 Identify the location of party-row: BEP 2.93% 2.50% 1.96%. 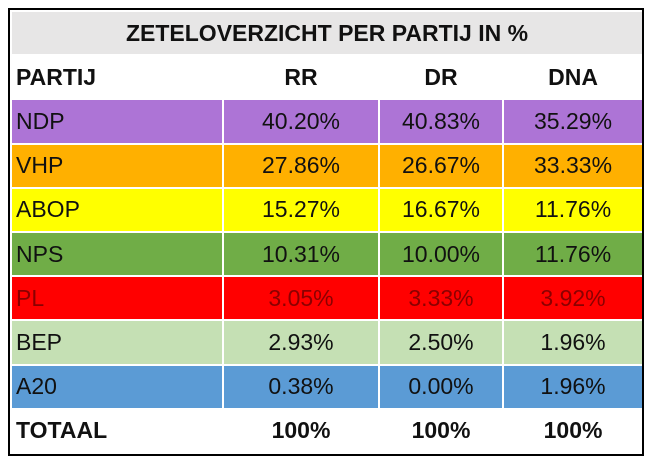
(327, 342).